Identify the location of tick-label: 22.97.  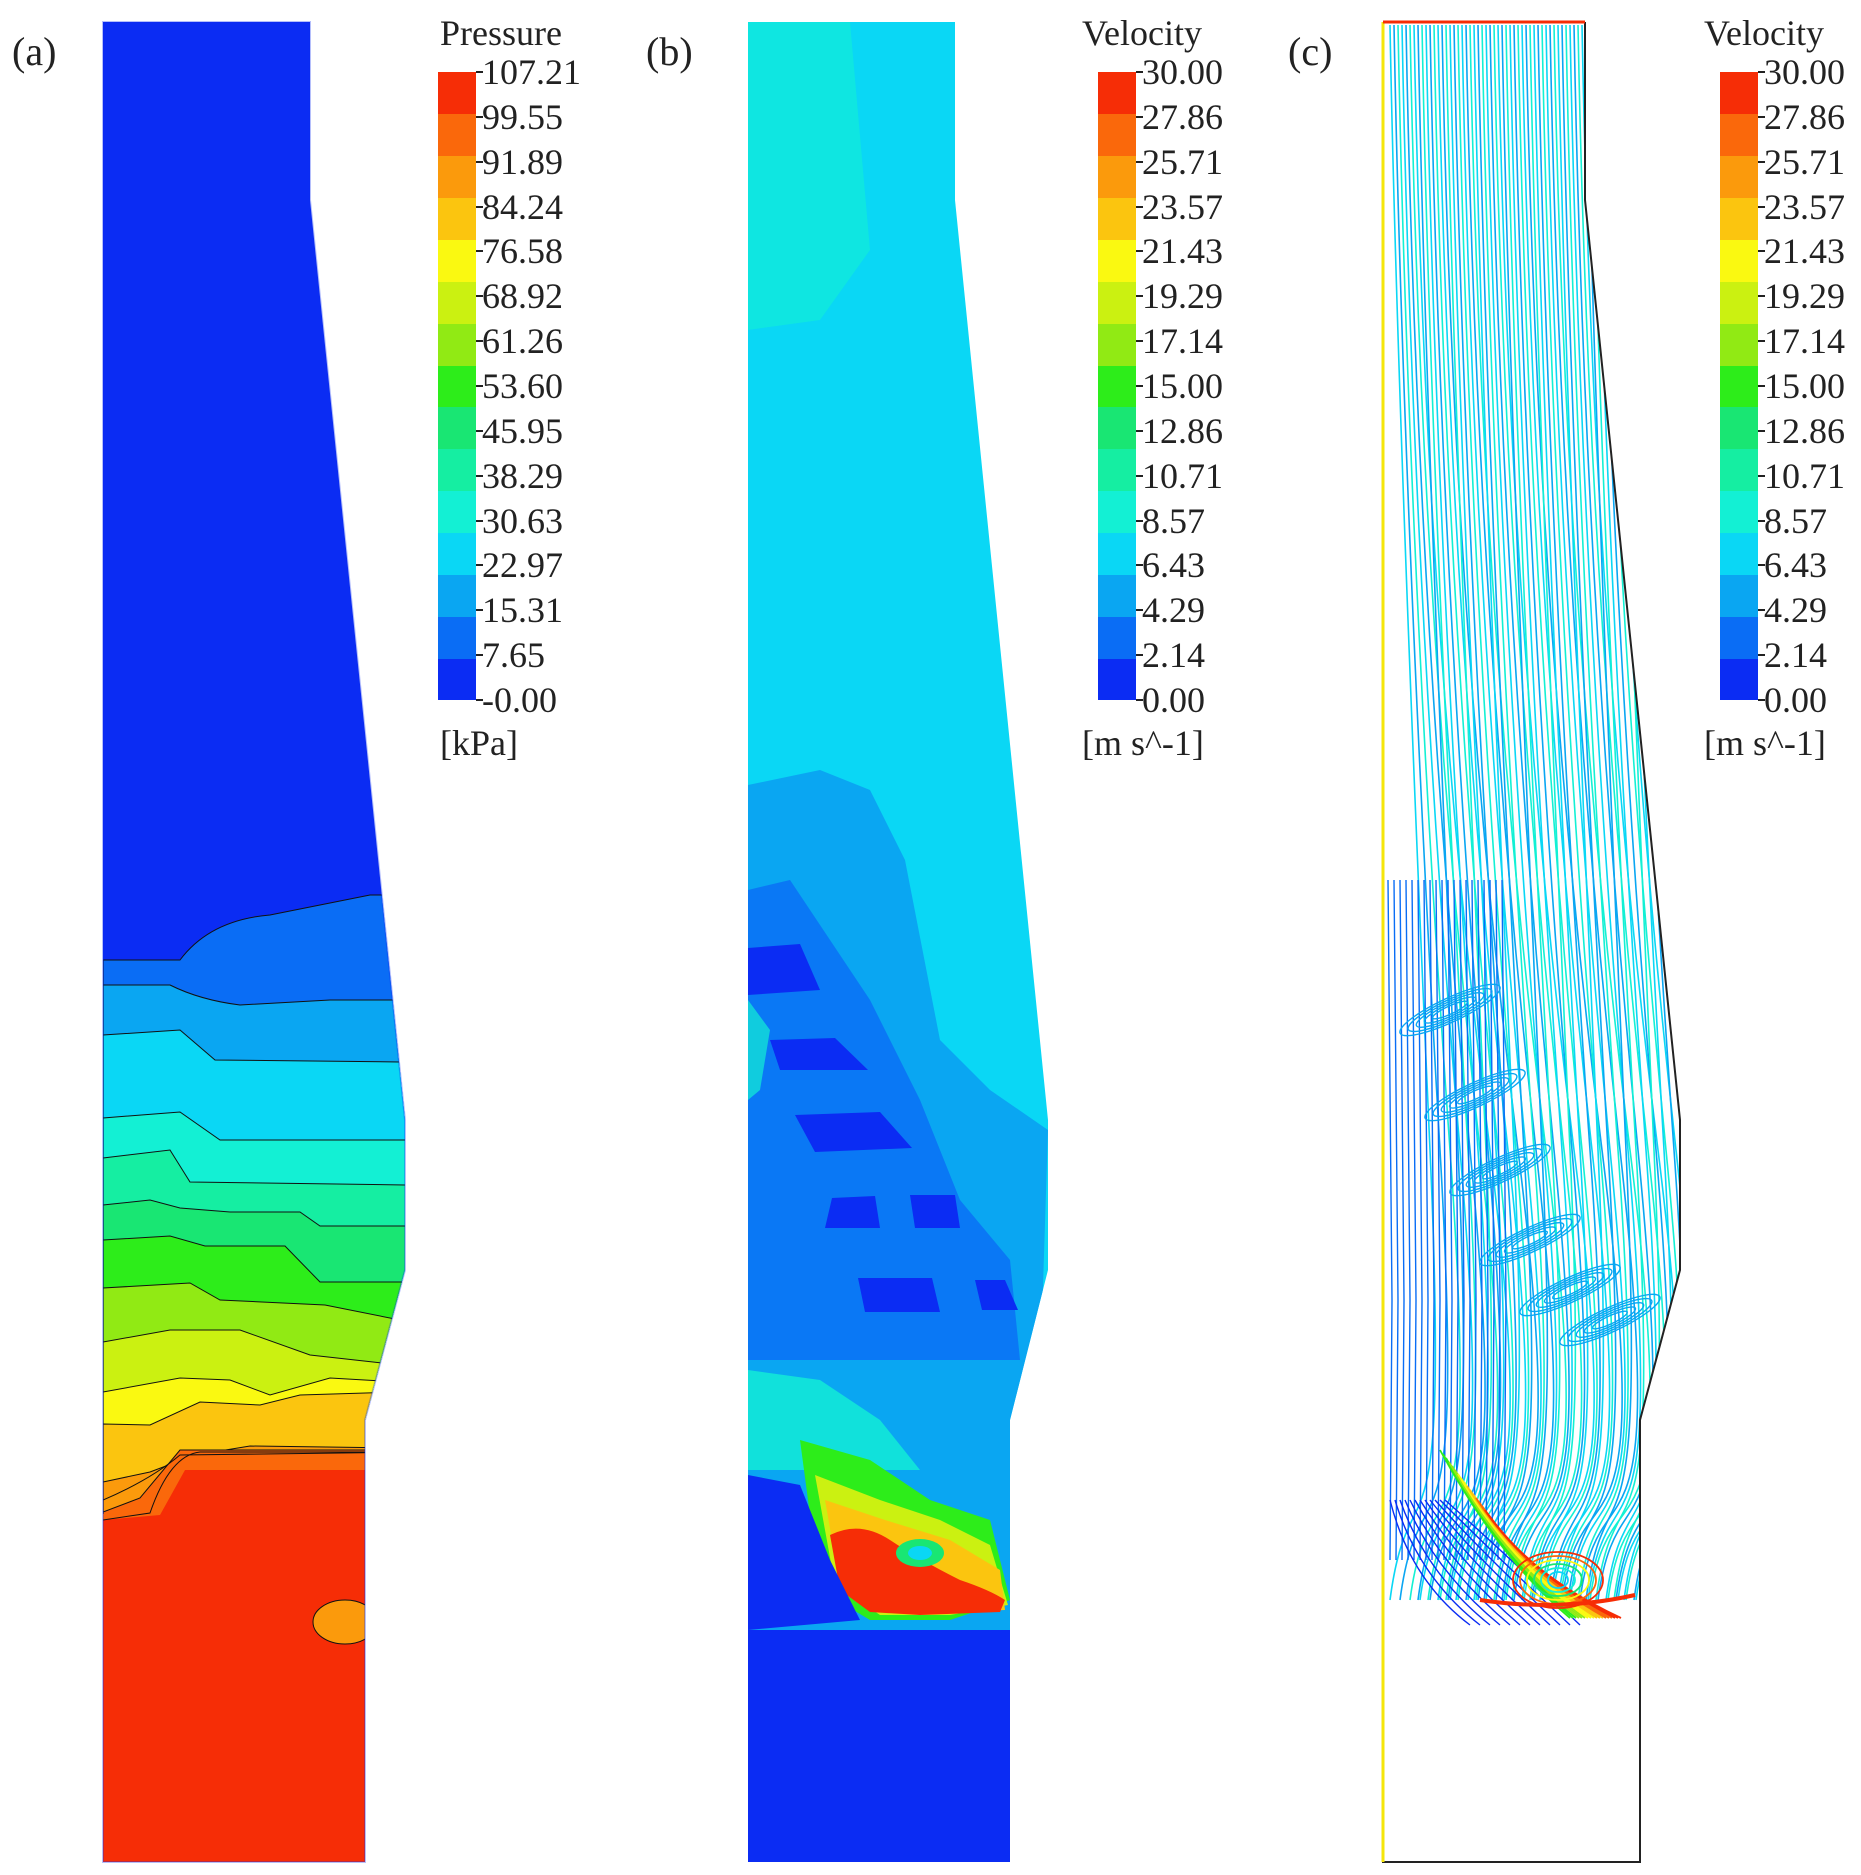
(522, 565).